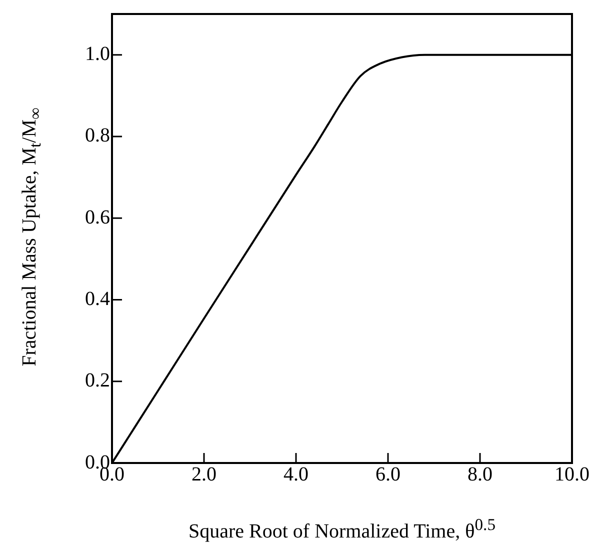 The height and width of the screenshot is (552, 597). Describe the element at coordinates (97, 299) in the screenshot. I see `y-tick-label: 0.4` at that location.